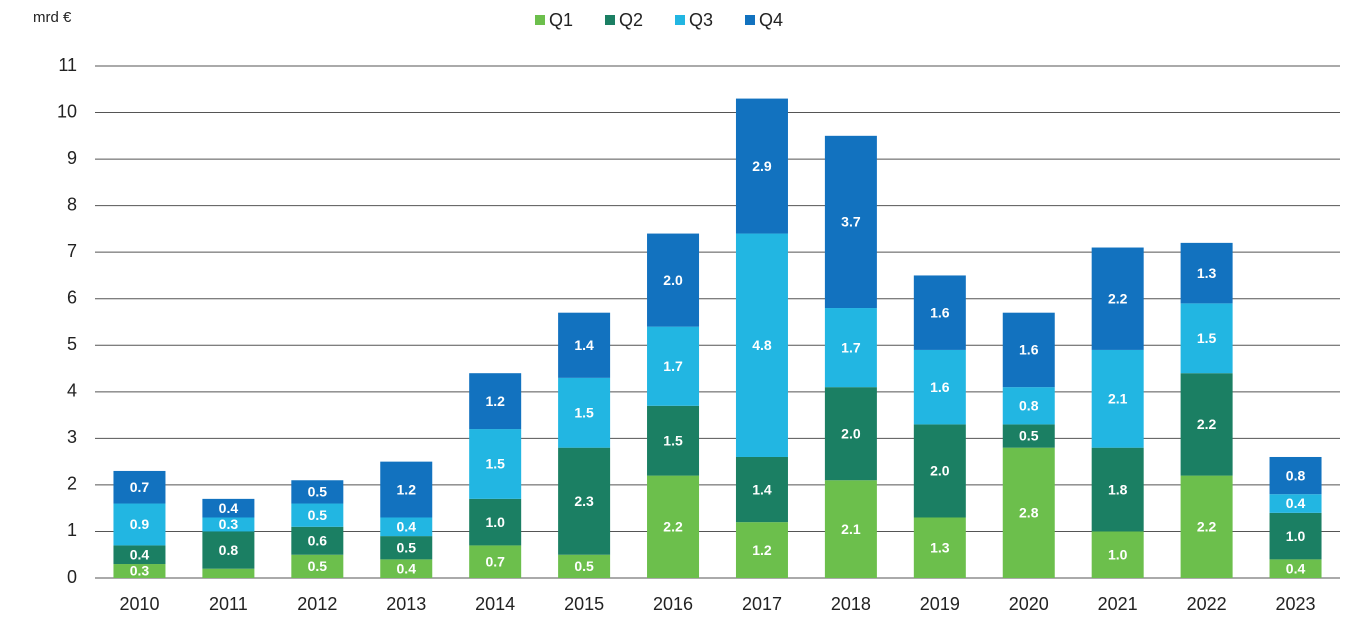 The image size is (1350, 618). Describe the element at coordinates (1207, 604) in the screenshot. I see `x-tick-label: 2022` at that location.